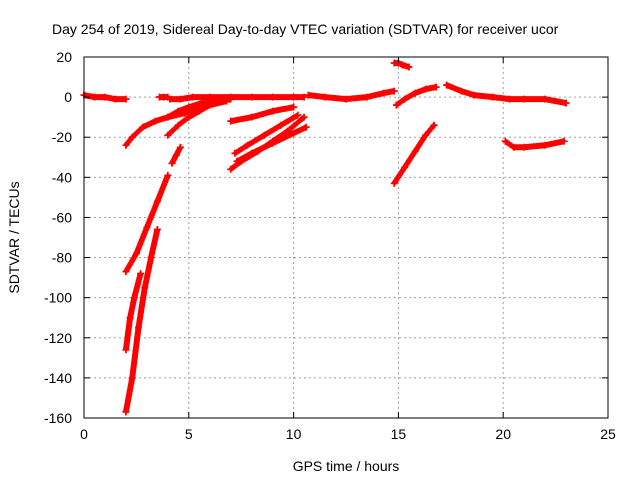  Describe the element at coordinates (62, 258) in the screenshot. I see `y-tick-label: -80` at that location.